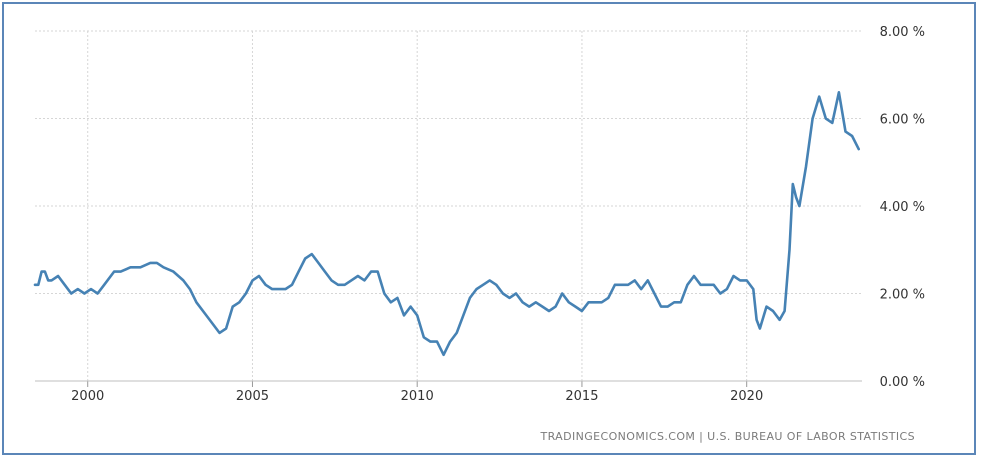 Image resolution: width=982 pixels, height=461 pixels. I want to click on x-tick-label: 2020, so click(746, 396).